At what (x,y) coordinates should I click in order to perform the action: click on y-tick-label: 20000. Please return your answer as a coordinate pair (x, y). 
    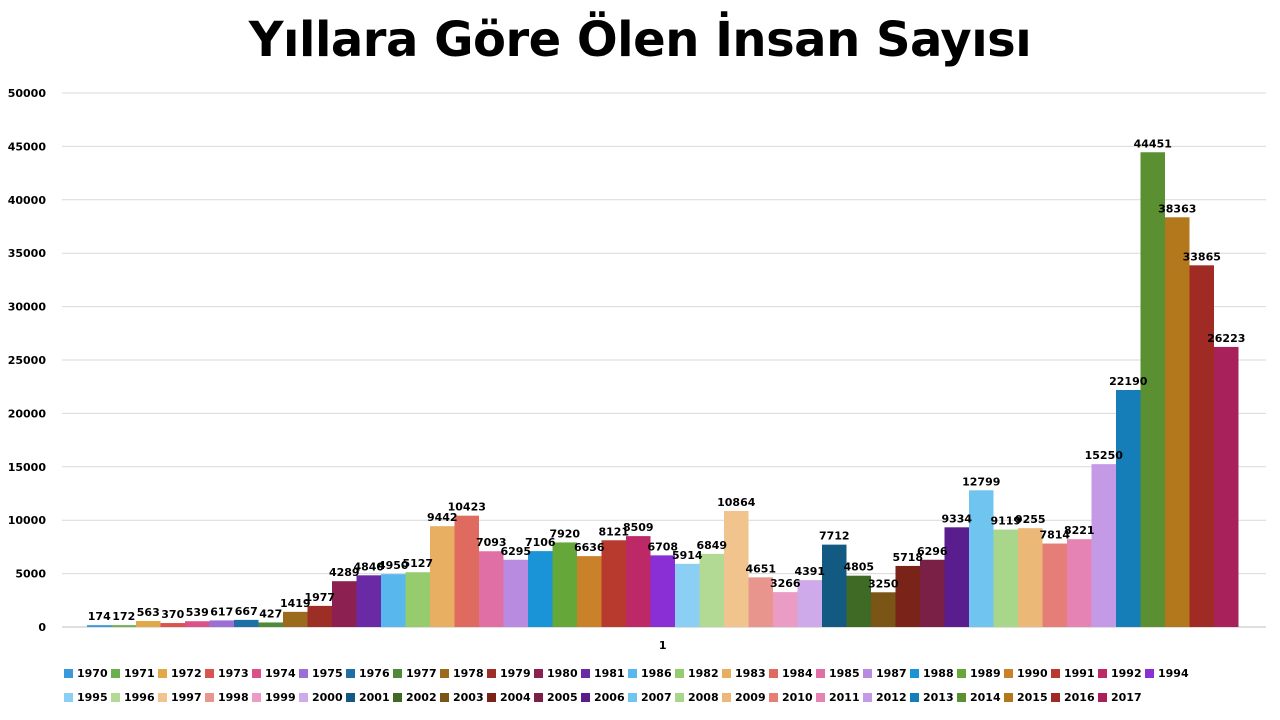
    Looking at the image, I should click on (27, 413).